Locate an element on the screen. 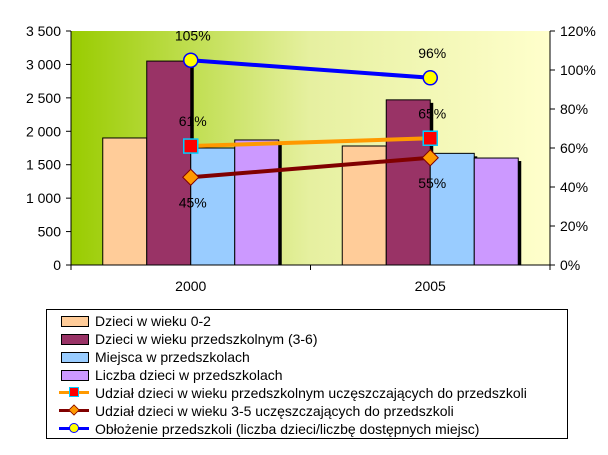 This screenshot has width=608, height=455. right-tick-label: 0% is located at coordinates (570, 265).